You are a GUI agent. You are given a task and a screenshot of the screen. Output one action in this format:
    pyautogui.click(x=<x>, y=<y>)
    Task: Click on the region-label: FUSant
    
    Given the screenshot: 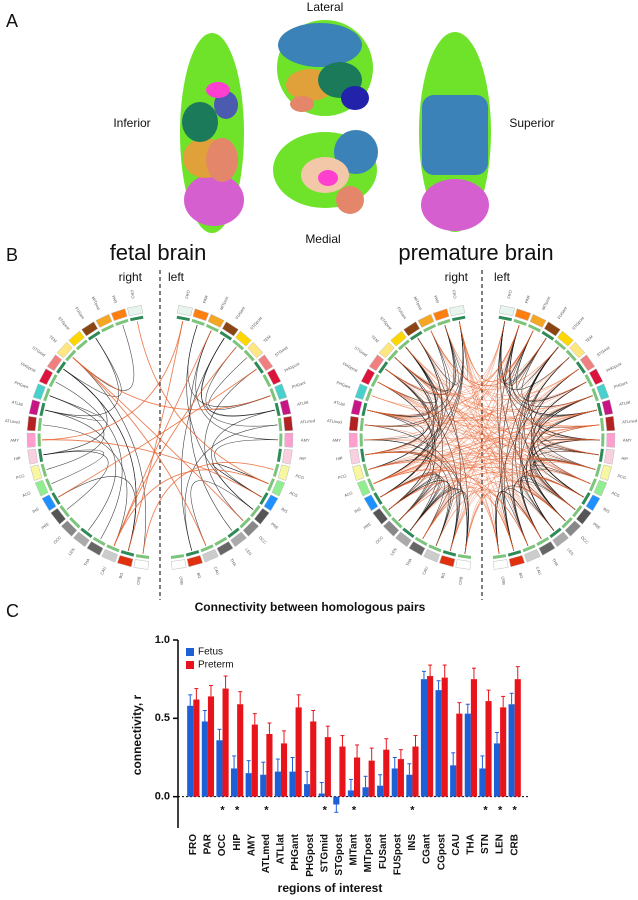 What is the action you would take?
    pyautogui.click(x=80, y=313)
    